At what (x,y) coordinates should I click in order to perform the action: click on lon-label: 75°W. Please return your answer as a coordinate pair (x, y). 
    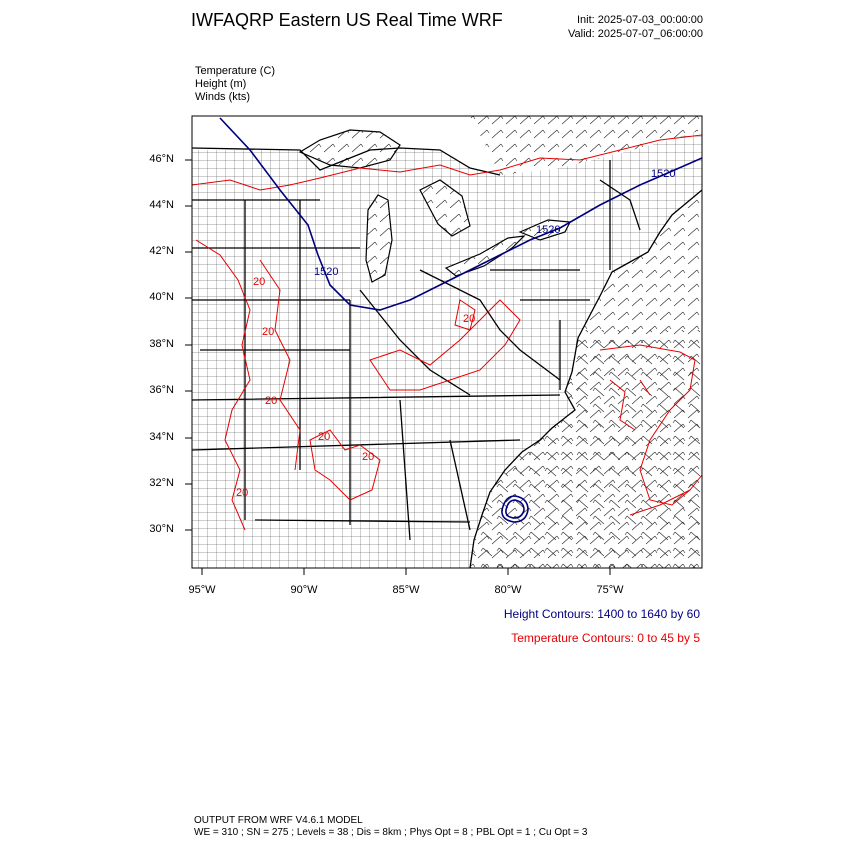
    Looking at the image, I should click on (610, 590).